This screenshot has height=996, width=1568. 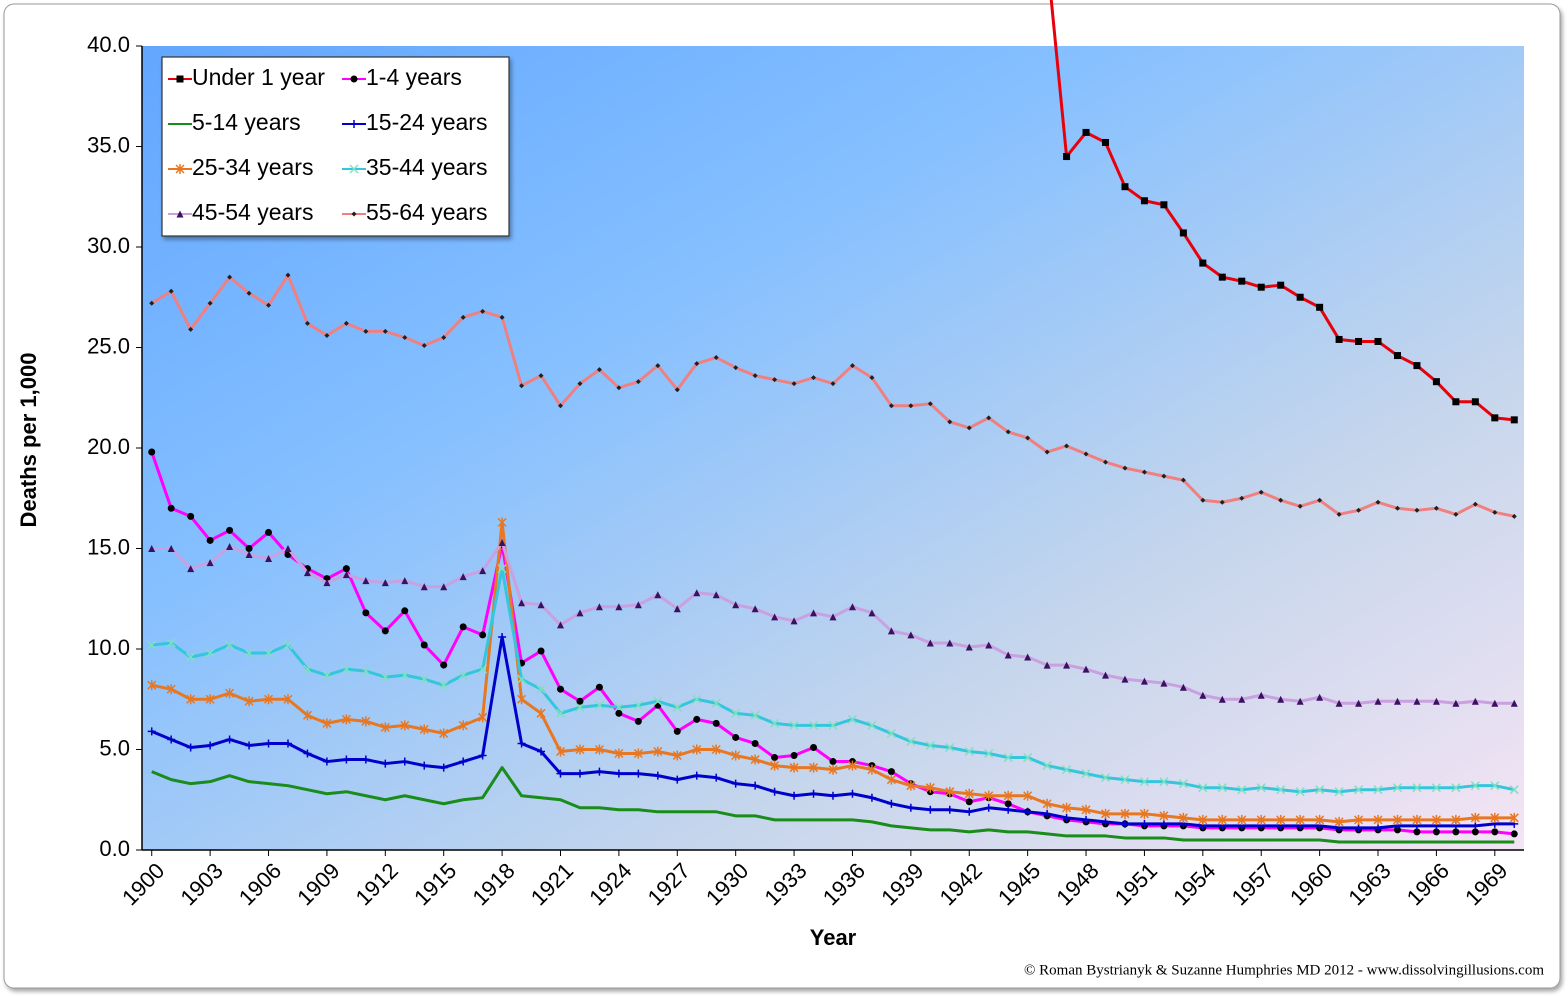 What do you see at coordinates (335, 146) in the screenshot?
I see `legend-box` at bounding box center [335, 146].